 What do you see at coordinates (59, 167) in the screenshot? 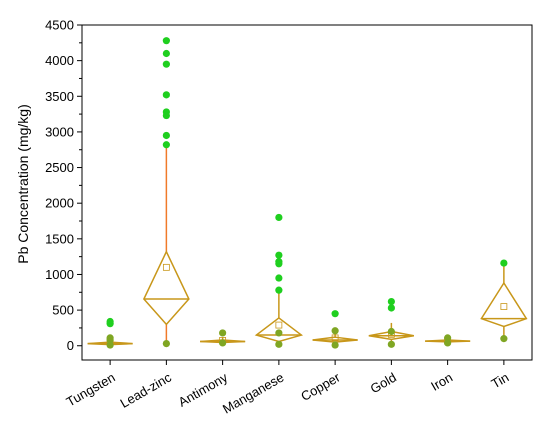
I see `y-tick-label: 2500` at bounding box center [59, 167].